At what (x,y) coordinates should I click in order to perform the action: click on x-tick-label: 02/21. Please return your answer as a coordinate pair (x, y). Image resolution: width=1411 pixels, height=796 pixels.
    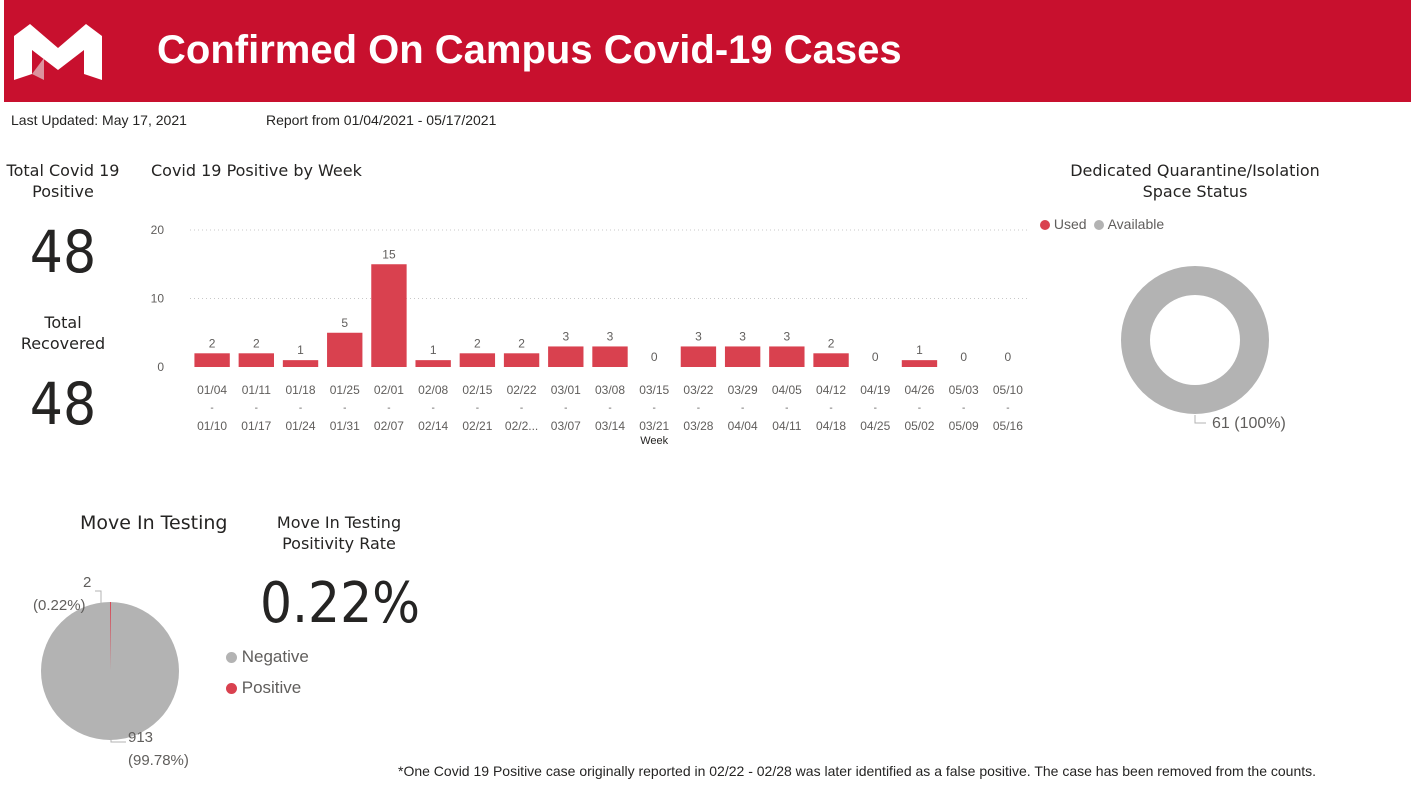
    Looking at the image, I should click on (477, 426).